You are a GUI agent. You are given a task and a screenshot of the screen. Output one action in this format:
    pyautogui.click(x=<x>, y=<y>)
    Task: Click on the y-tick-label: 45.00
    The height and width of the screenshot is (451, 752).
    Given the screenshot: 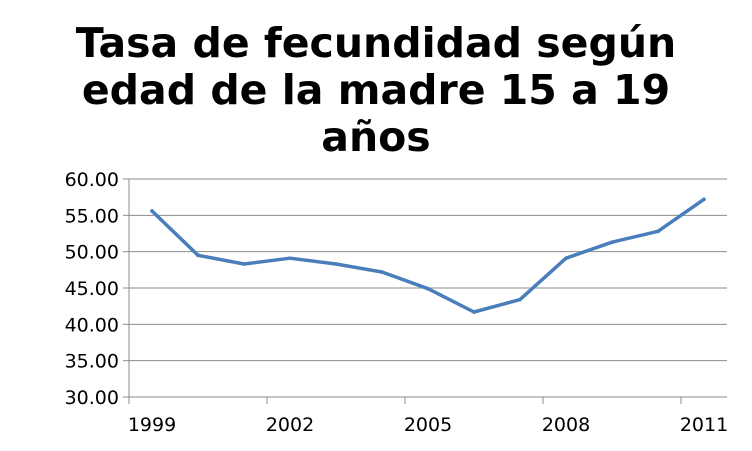 What is the action you would take?
    pyautogui.click(x=92, y=289)
    